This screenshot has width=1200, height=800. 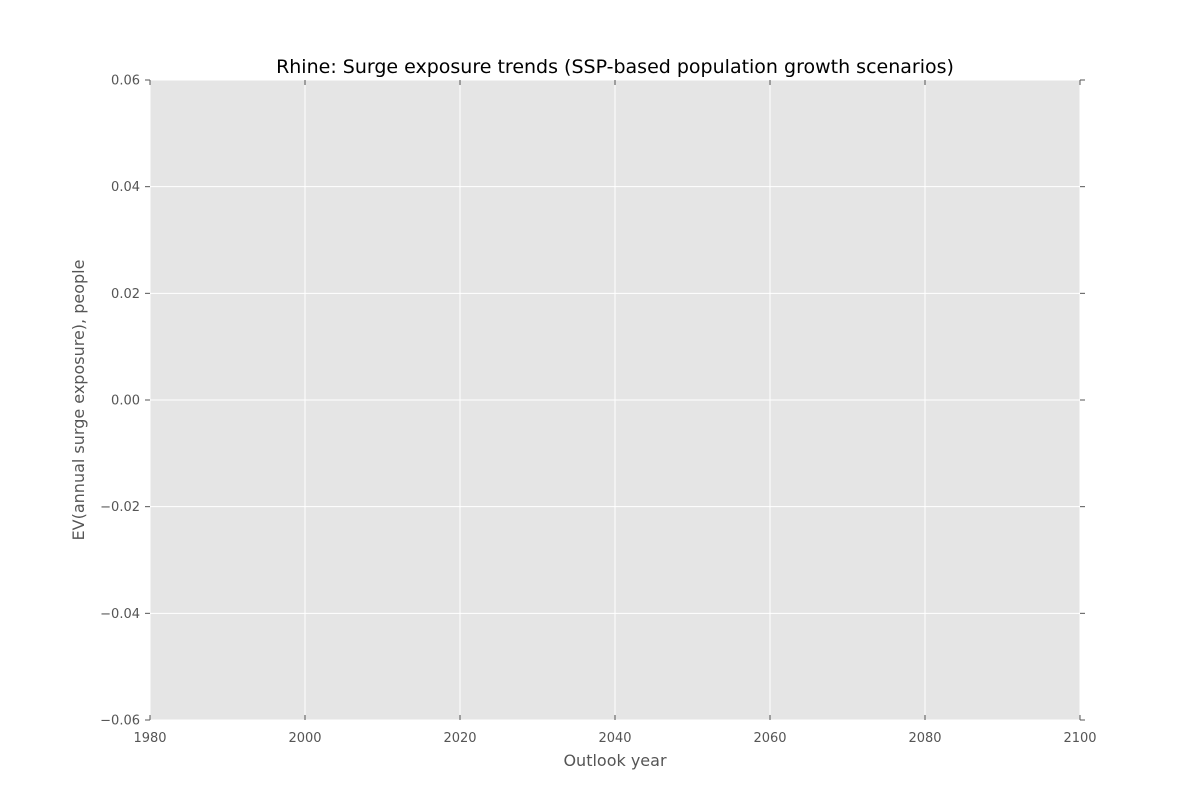 I want to click on y-tick-label: −0.02, so click(x=120, y=507).